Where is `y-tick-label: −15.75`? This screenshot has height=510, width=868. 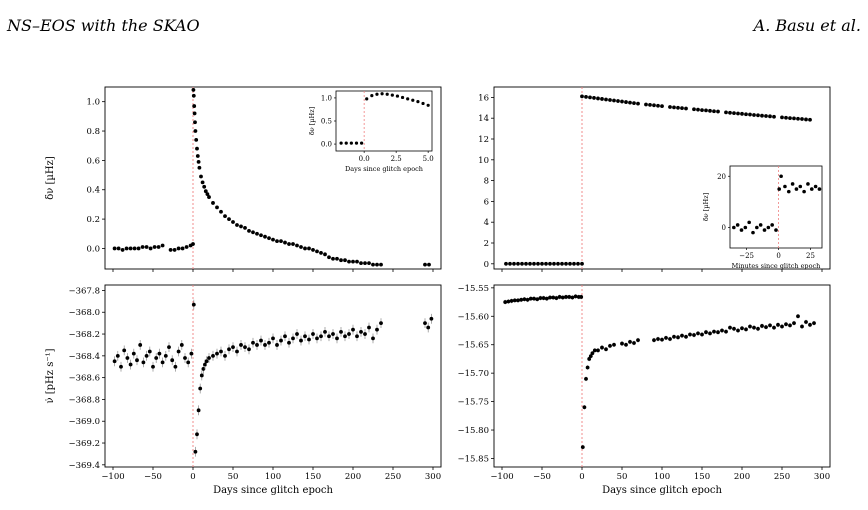 y-tick-label: −15.75 is located at coordinates (473, 403).